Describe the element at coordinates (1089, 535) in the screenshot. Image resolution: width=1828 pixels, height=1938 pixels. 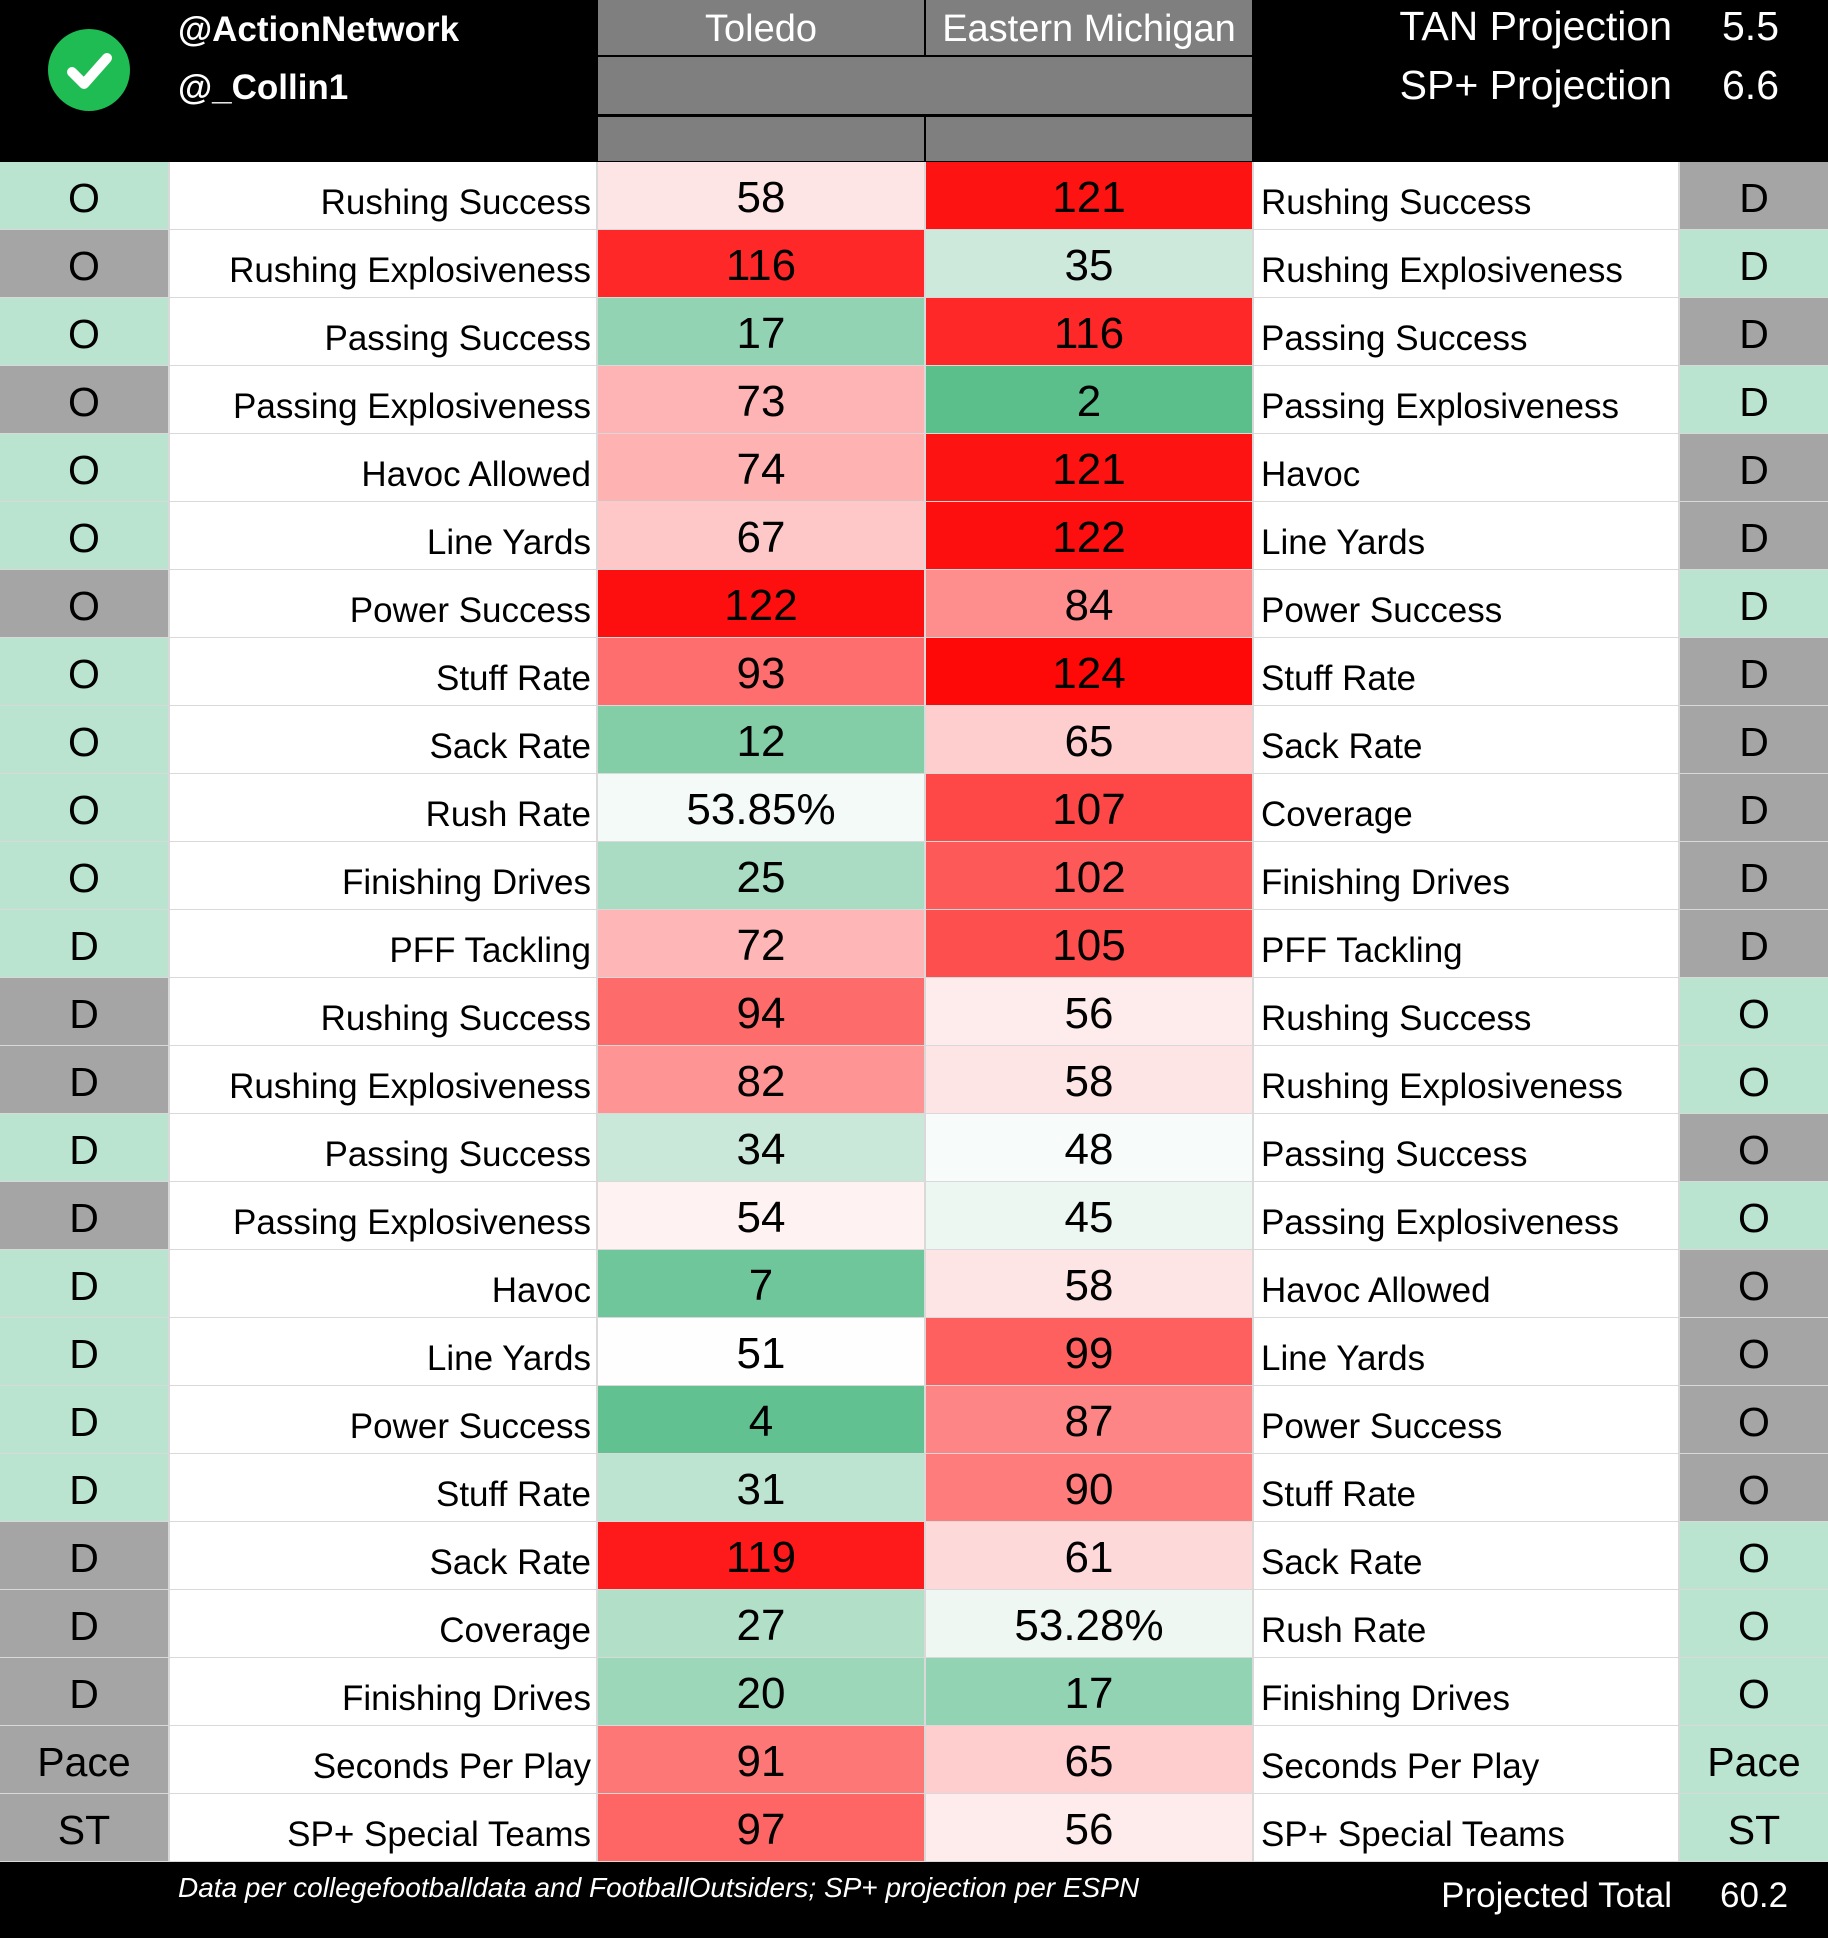
I see `eastern-michigan-rank-cell: 122` at that location.